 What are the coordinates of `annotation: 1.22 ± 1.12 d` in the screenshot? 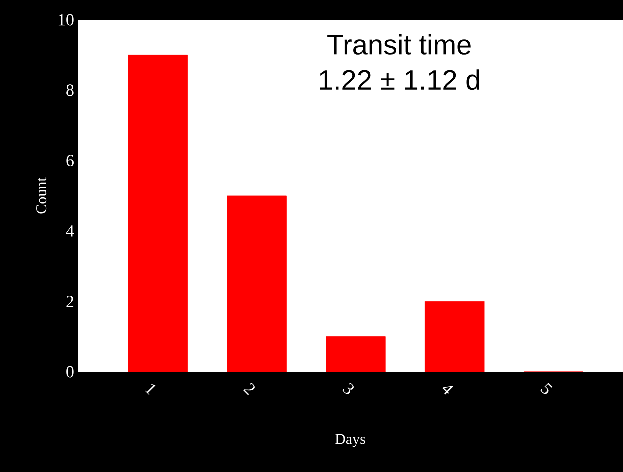 It's located at (400, 80).